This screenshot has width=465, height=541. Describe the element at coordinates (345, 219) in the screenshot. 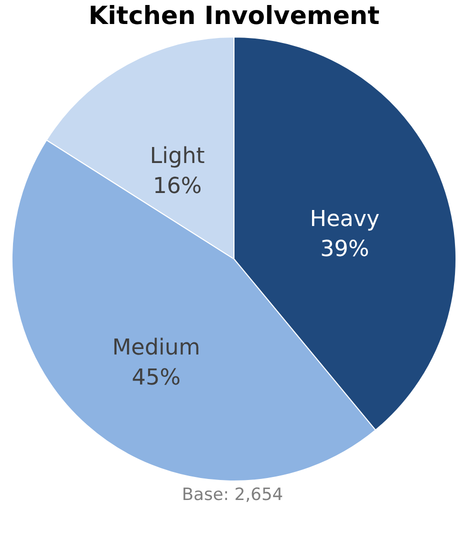

I see `slice-label: Heavy` at that location.